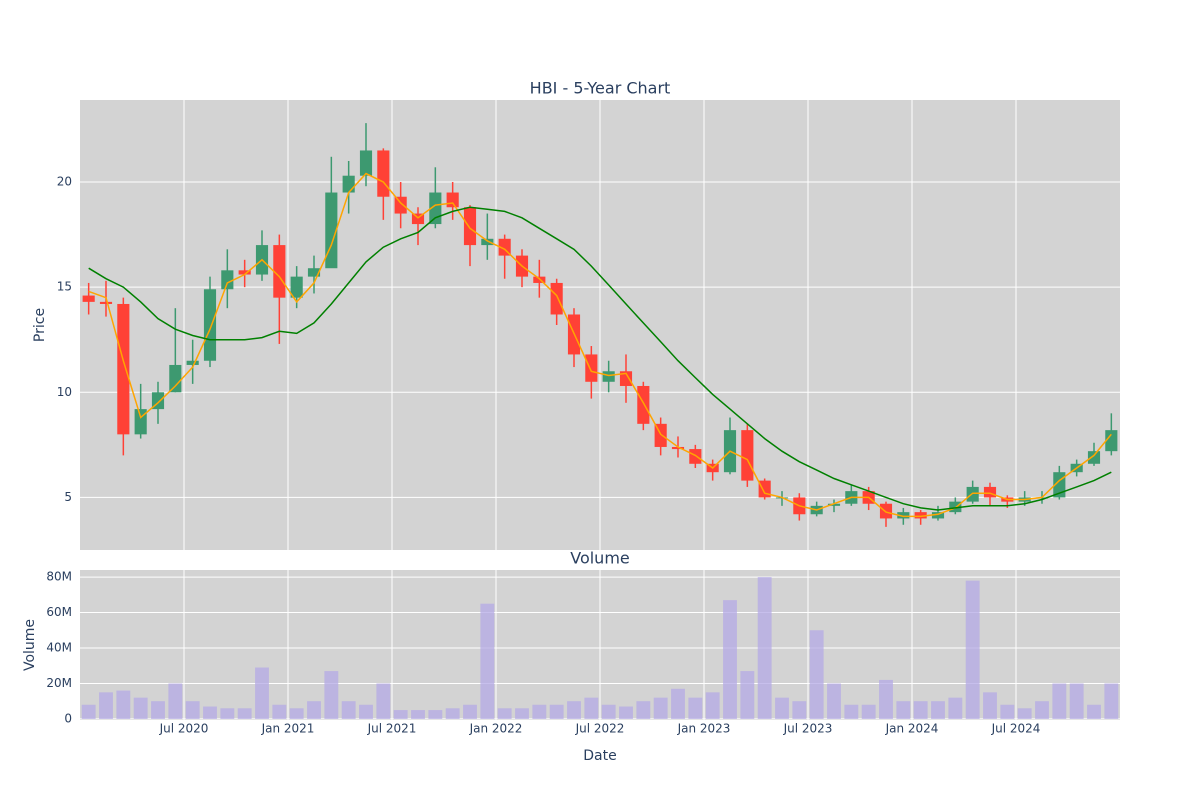 Image resolution: width=1200 pixels, height=800 pixels. Describe the element at coordinates (64, 182) in the screenshot. I see `y-tick-label: 20` at that location.